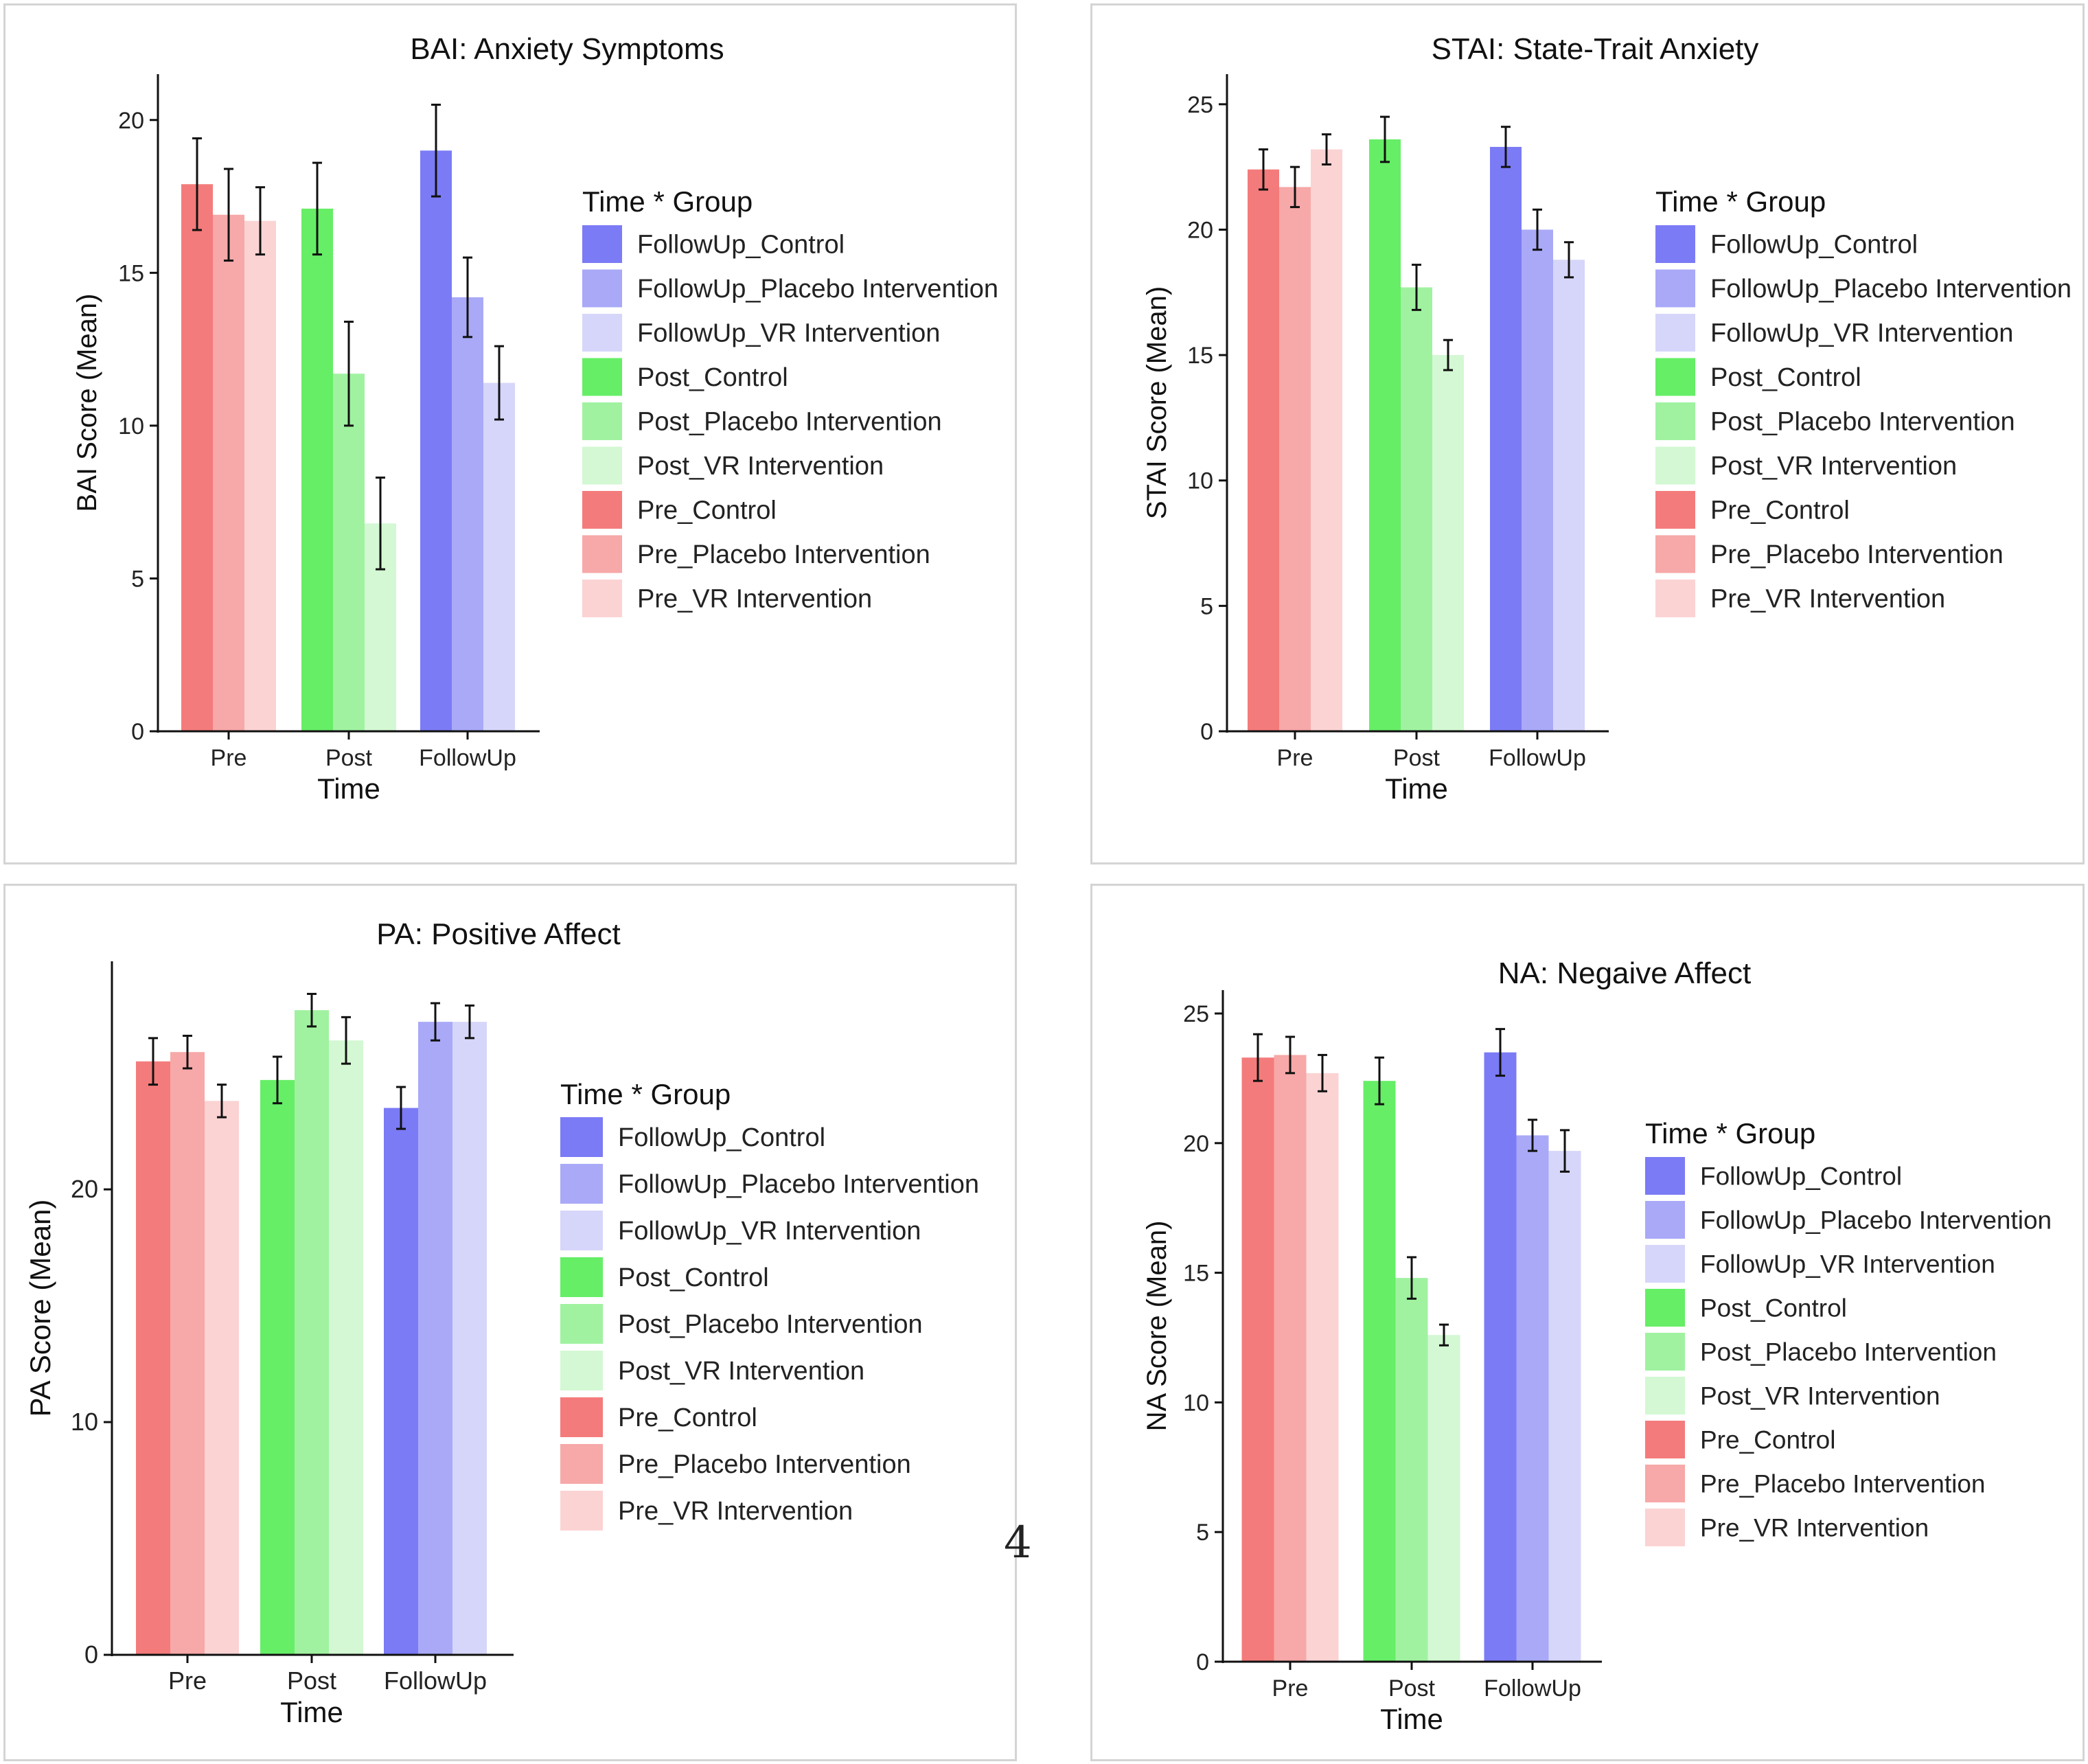 The height and width of the screenshot is (1764, 2088). Describe the element at coordinates (783, 554) in the screenshot. I see `legend-label: Pre_Placebo Intervention` at that location.